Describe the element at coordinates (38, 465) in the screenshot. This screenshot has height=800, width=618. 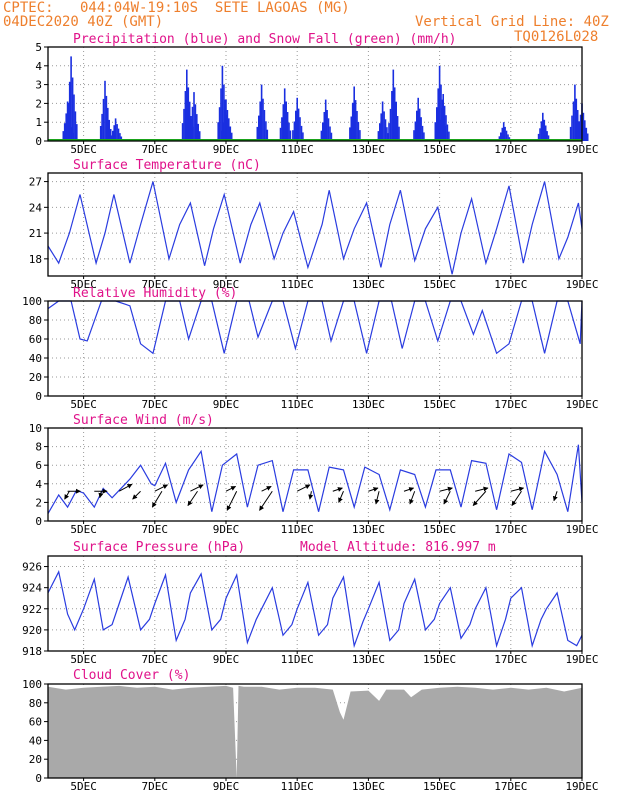
I see `y-tick-label: 6` at that location.